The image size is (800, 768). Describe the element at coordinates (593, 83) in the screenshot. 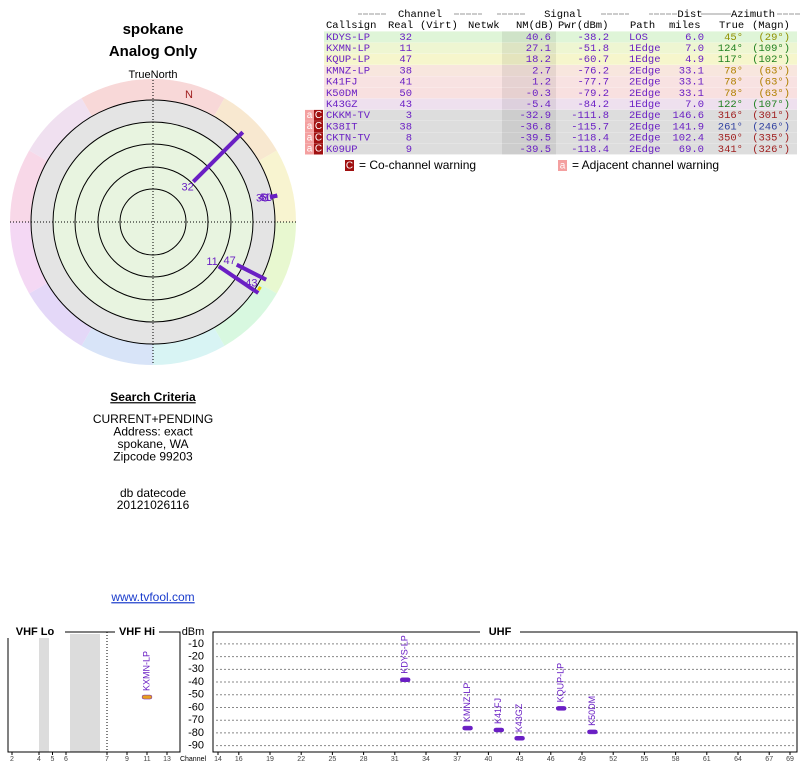

I see `cell-pwr: -77.7` at that location.